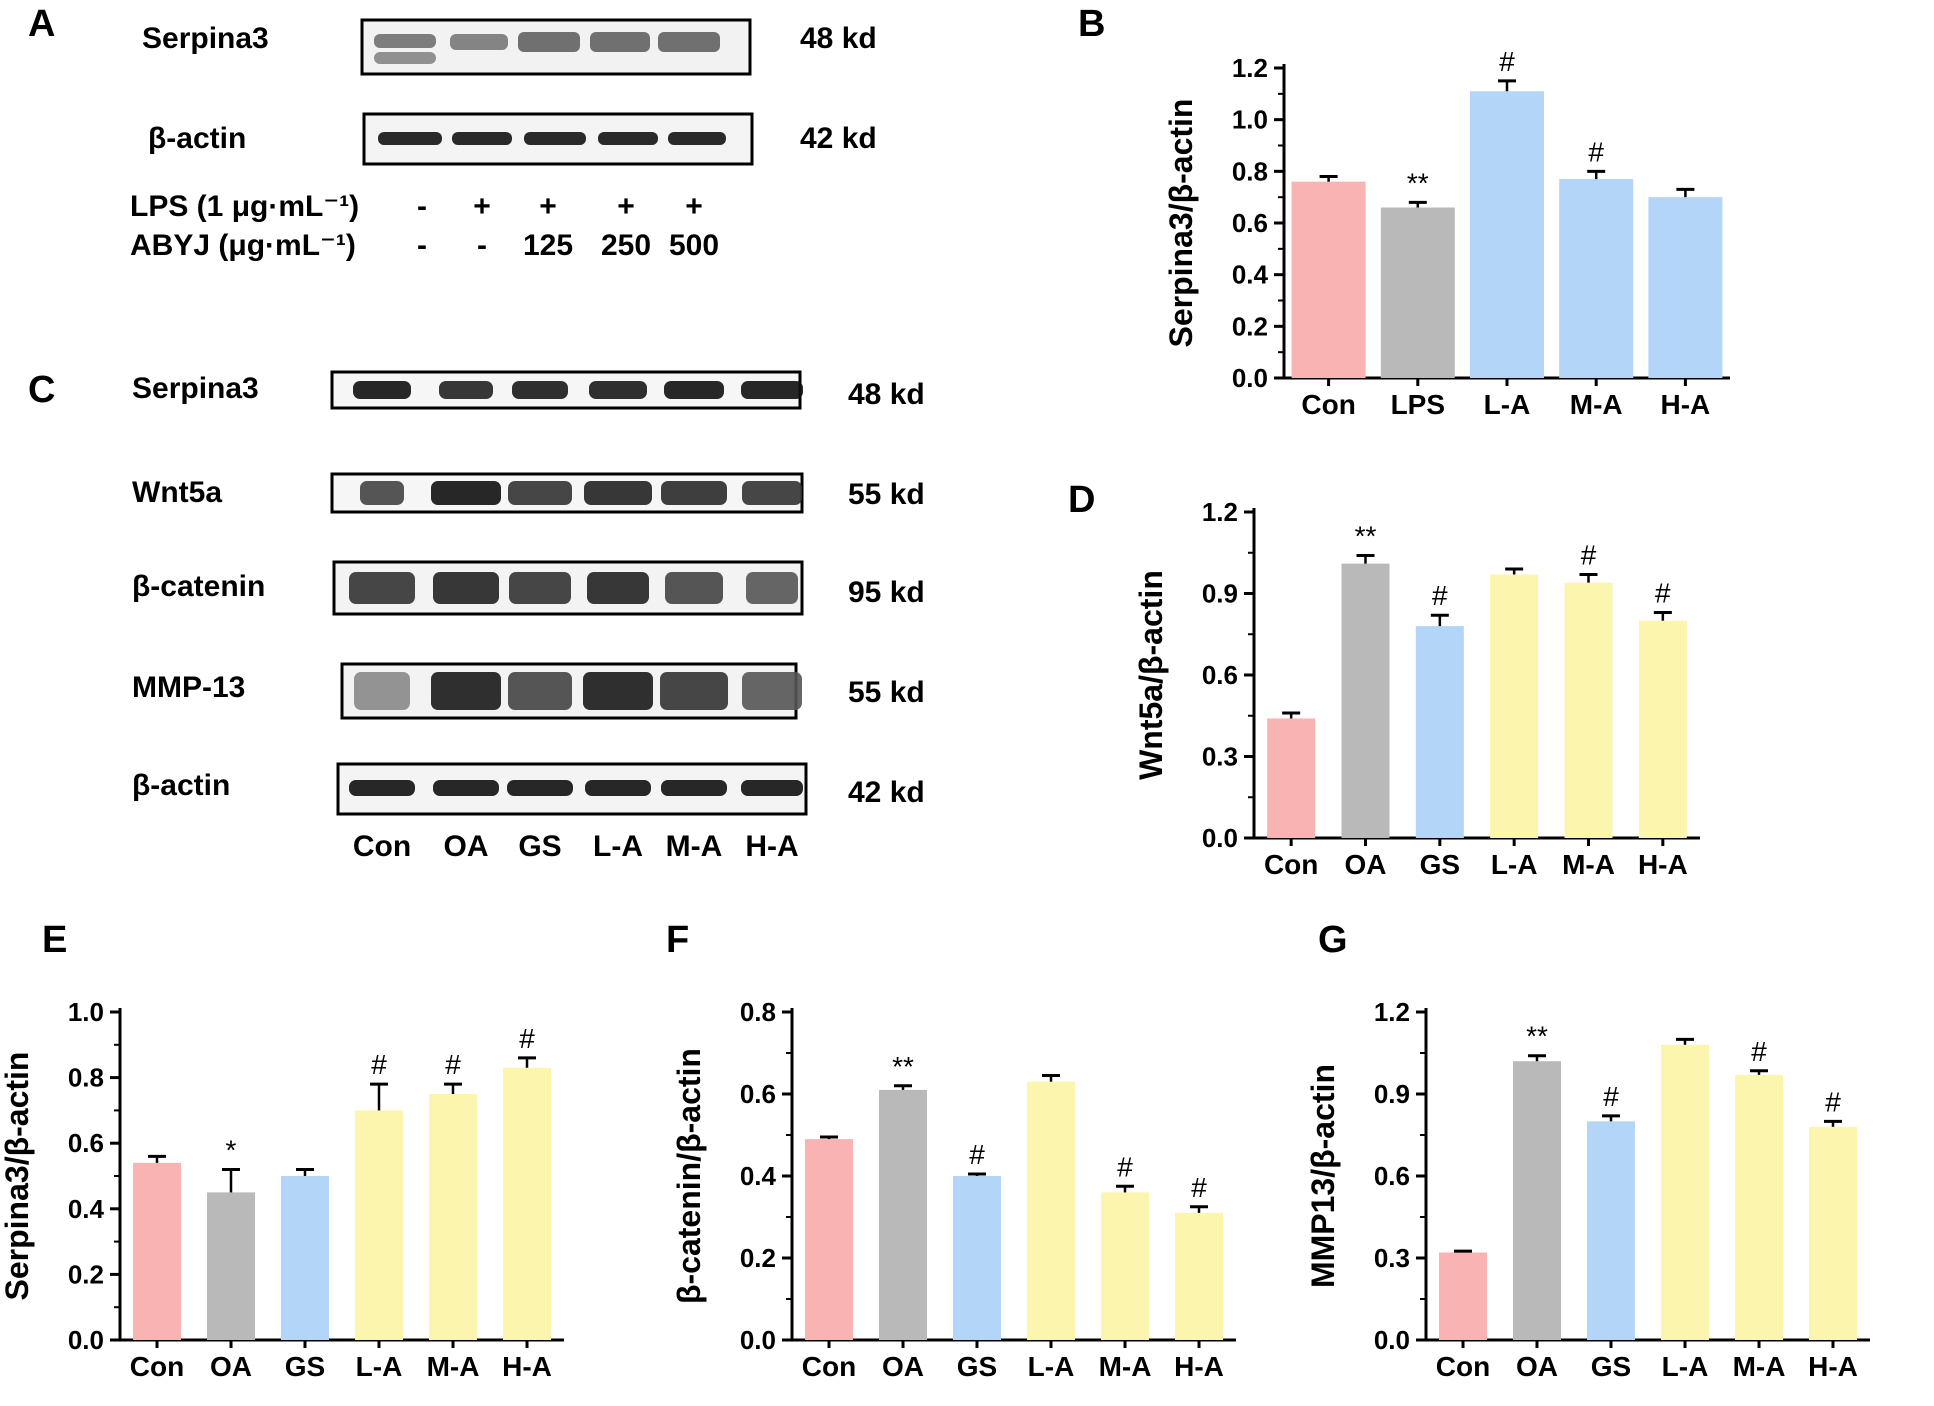  I want to click on panel-label-d: D, so click(1081, 500).